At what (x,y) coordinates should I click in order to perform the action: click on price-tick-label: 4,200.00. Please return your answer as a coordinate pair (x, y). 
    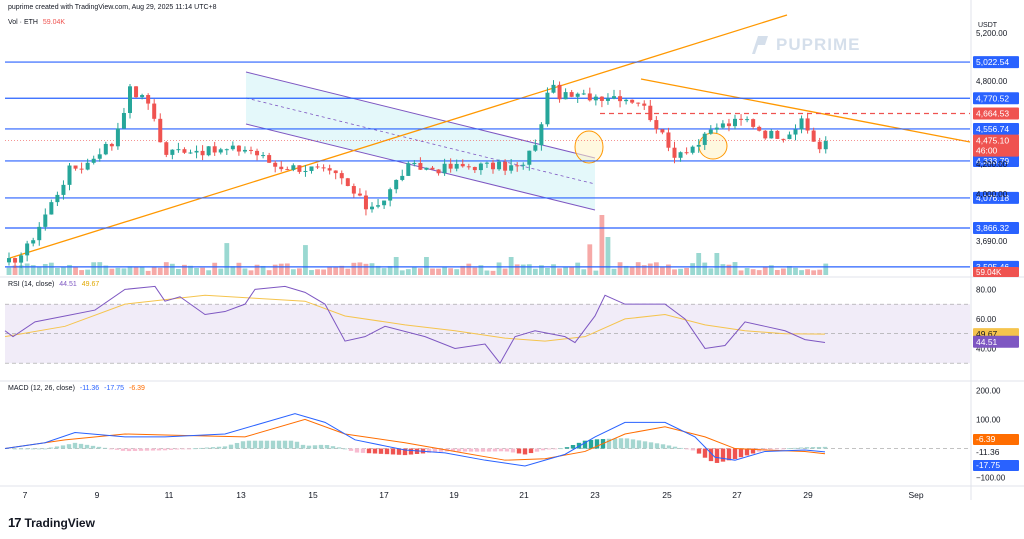
    Looking at the image, I should click on (992, 164).